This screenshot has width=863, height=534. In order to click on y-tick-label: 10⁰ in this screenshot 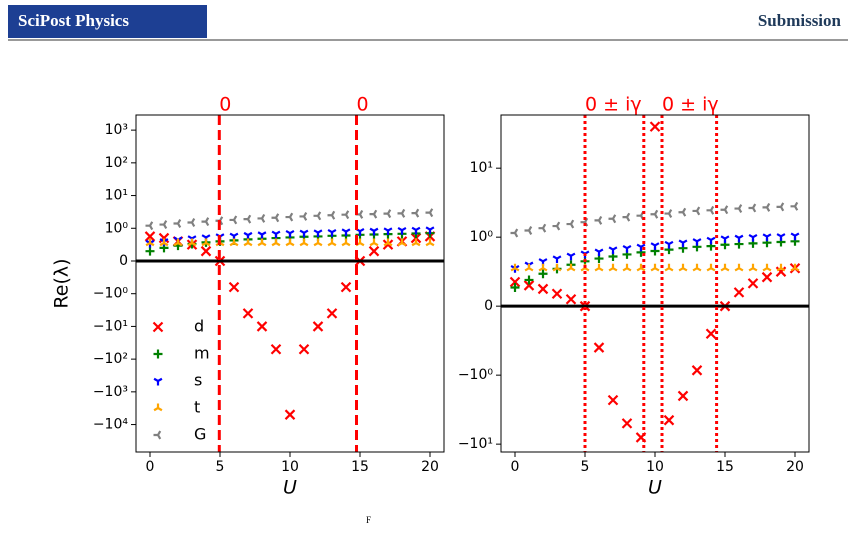, I will do `click(117, 228)`.